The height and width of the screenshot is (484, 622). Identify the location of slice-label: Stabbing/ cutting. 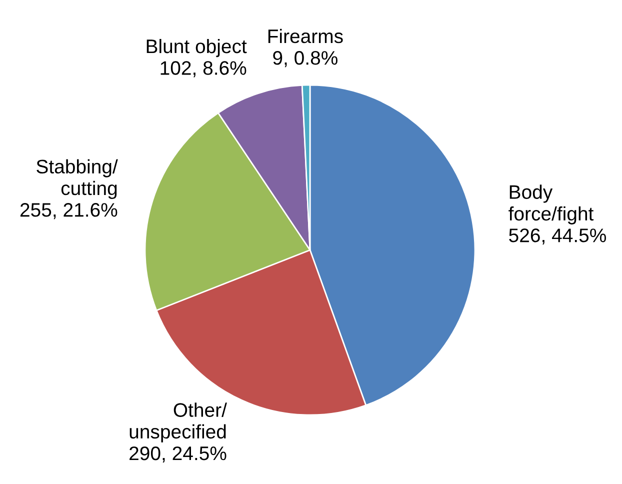
(77, 179).